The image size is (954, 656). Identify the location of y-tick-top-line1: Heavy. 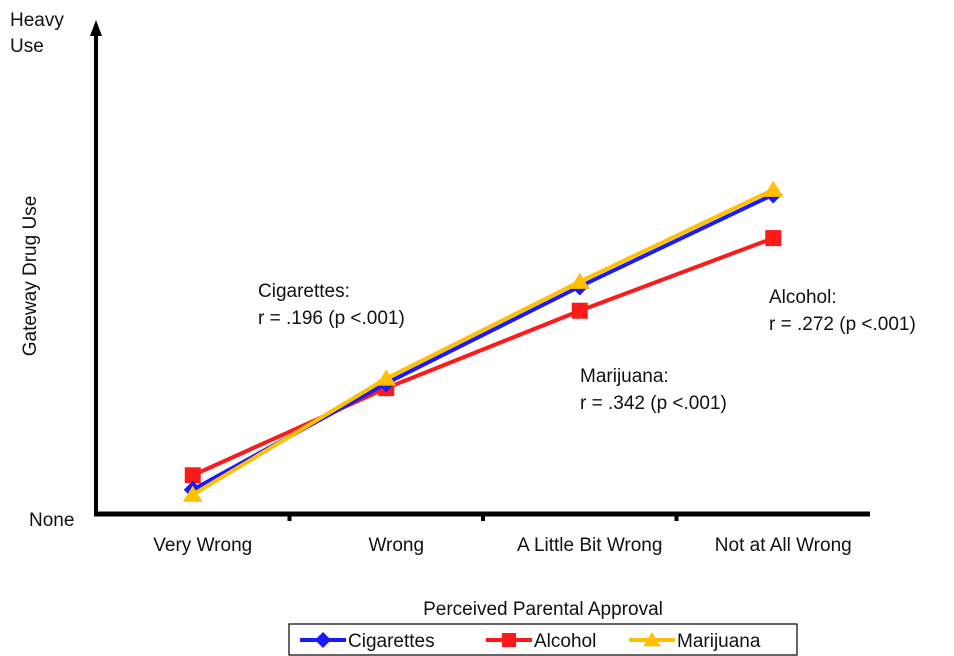
(37, 20).